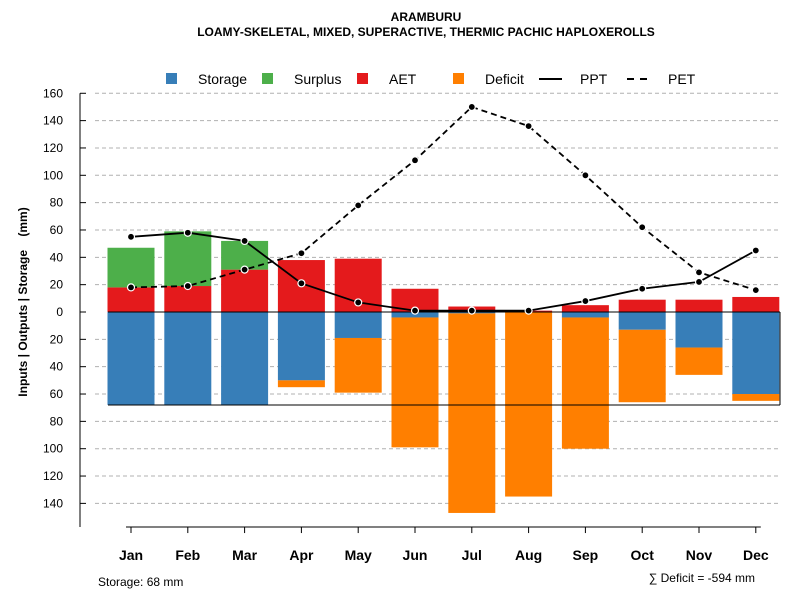 The image size is (800, 600). Describe the element at coordinates (301, 555) in the screenshot. I see `x-tick-label: Apr` at that location.